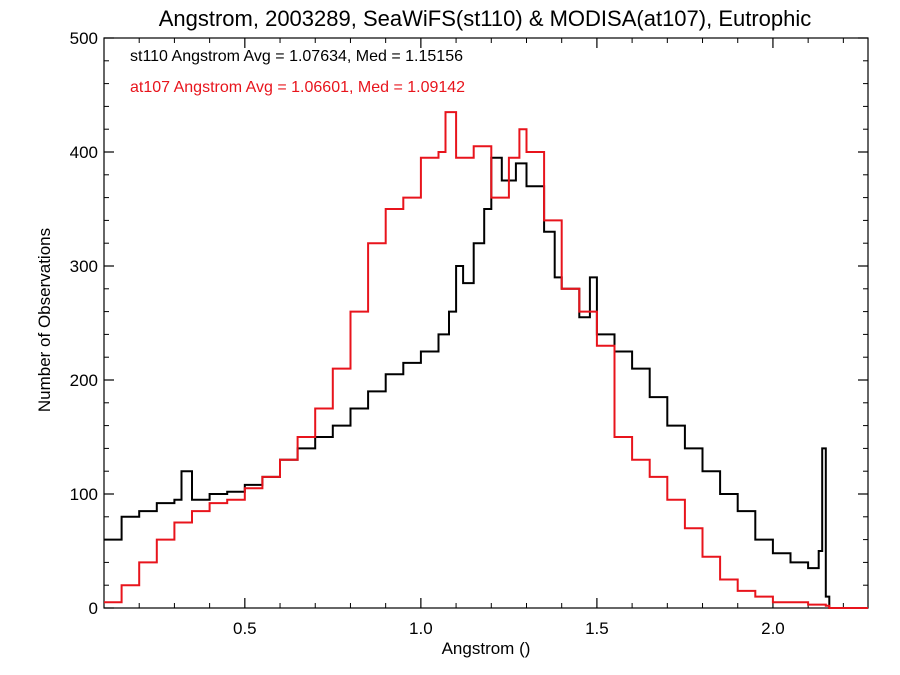  I want to click on y-tick-label: 200, so click(84, 380).